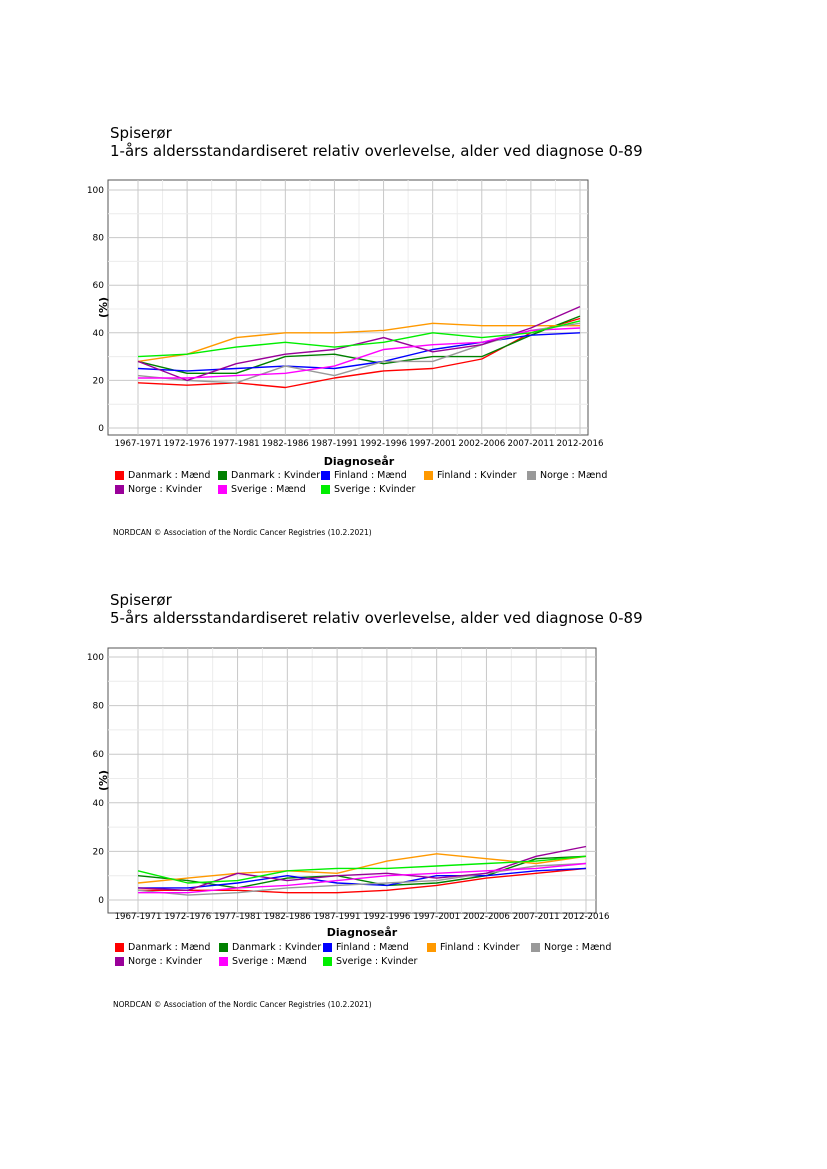 This screenshot has height=1169, width=827. Describe the element at coordinates (486, 917) in the screenshot. I see `x-tick-label: 2002-2006` at that location.